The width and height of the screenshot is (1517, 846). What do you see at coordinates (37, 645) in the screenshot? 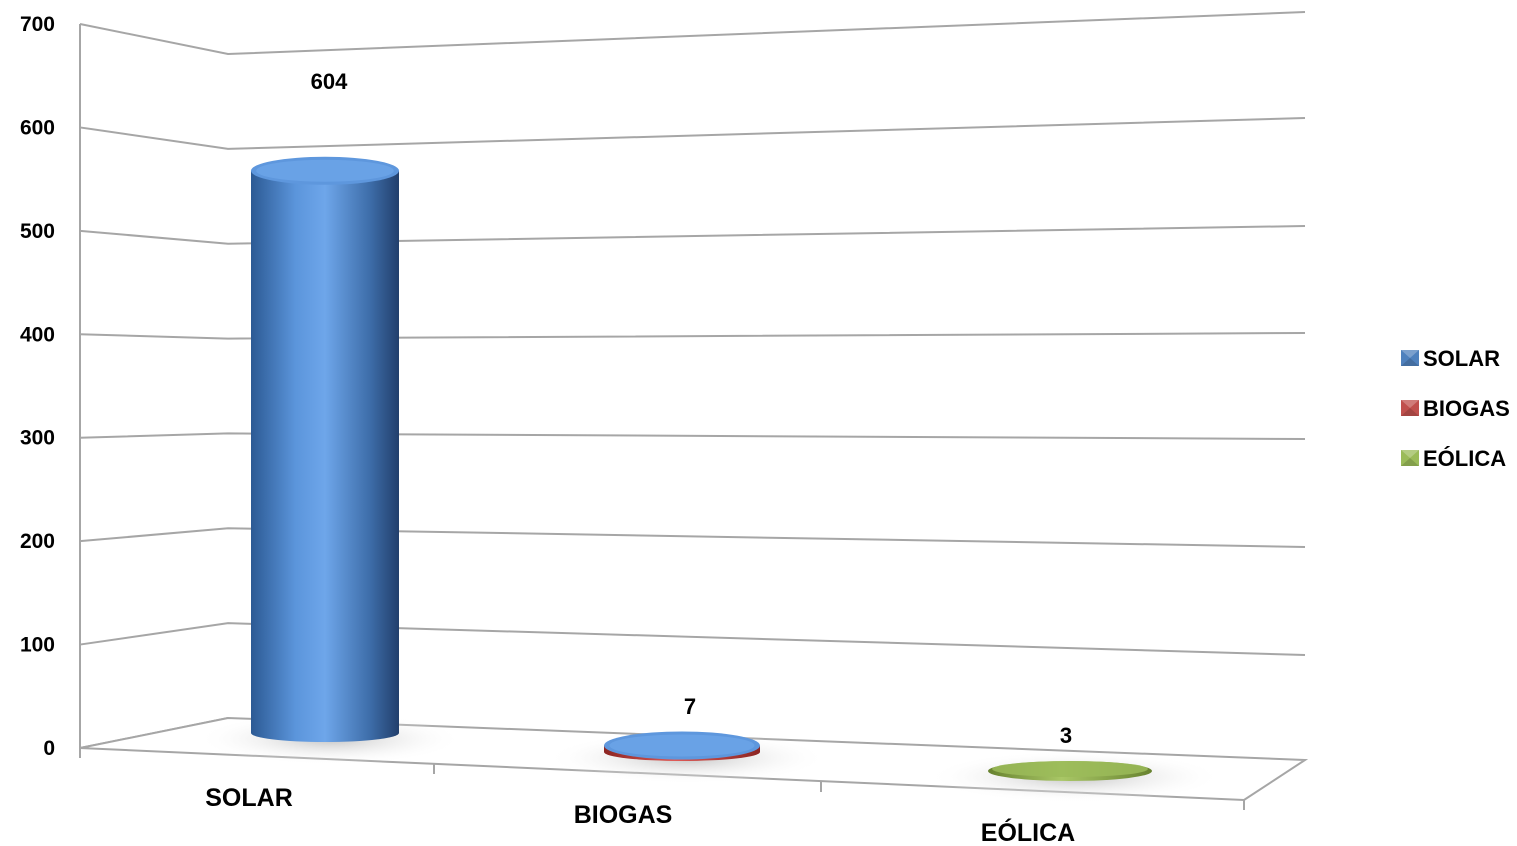
I see `y-tick-label: 100` at bounding box center [37, 645].